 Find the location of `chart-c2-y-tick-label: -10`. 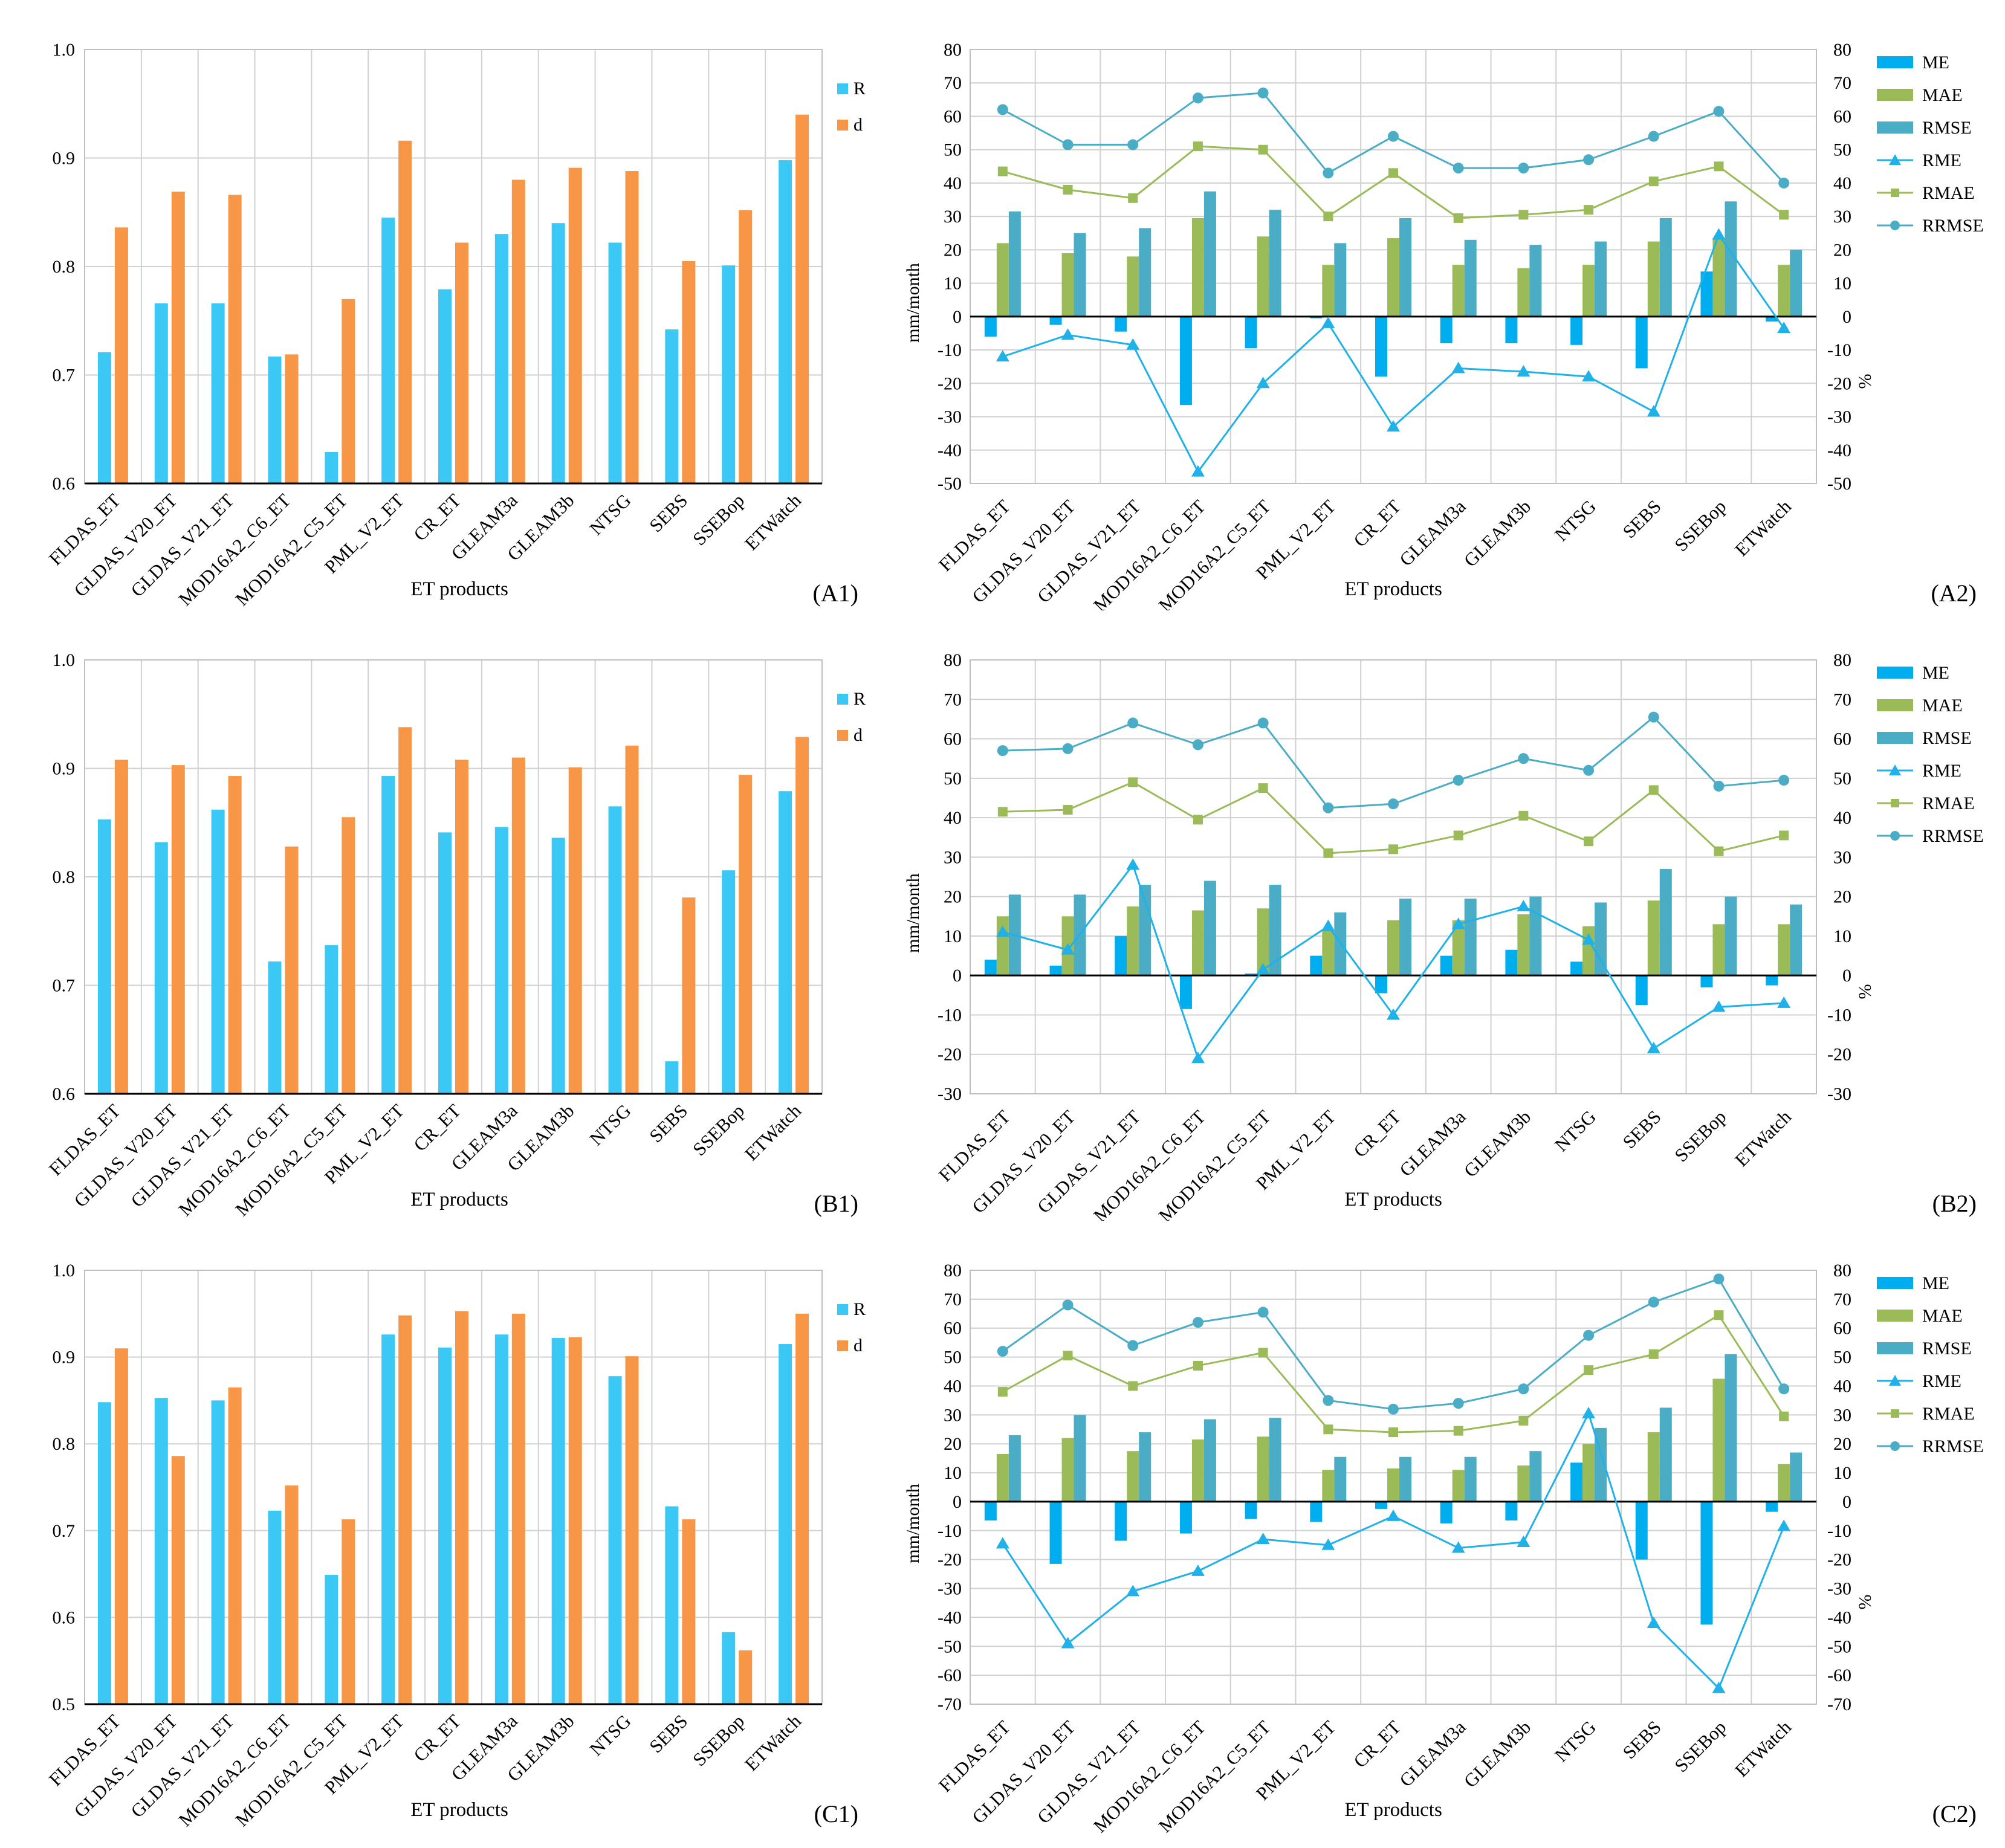

chart-c2-y-tick-label: -10 is located at coordinates (950, 1531).